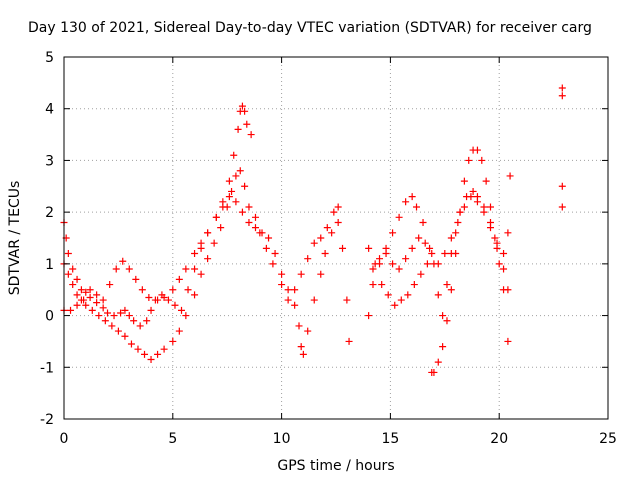 The image size is (640, 480). I want to click on x-axis-label: GPS time / hours, so click(335, 466).